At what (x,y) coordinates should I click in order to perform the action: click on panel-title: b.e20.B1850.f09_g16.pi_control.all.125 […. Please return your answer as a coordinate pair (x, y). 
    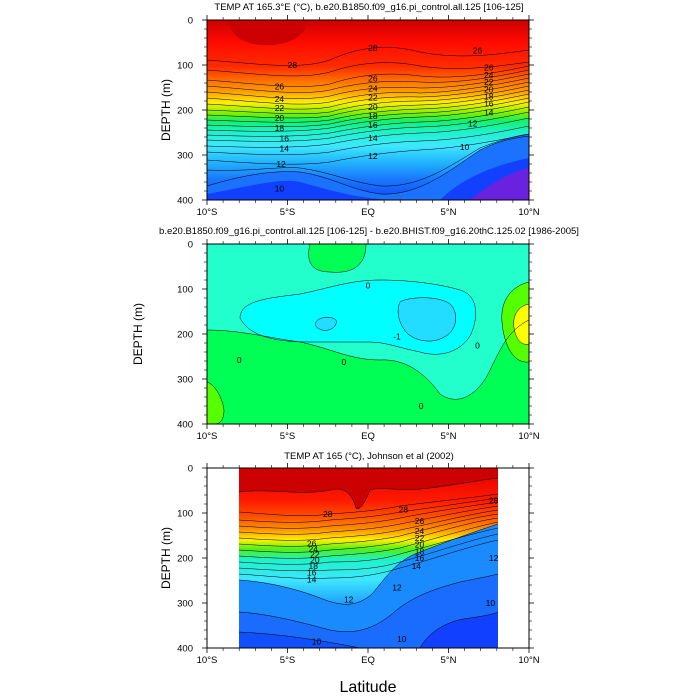
    Looking at the image, I should click on (369, 231).